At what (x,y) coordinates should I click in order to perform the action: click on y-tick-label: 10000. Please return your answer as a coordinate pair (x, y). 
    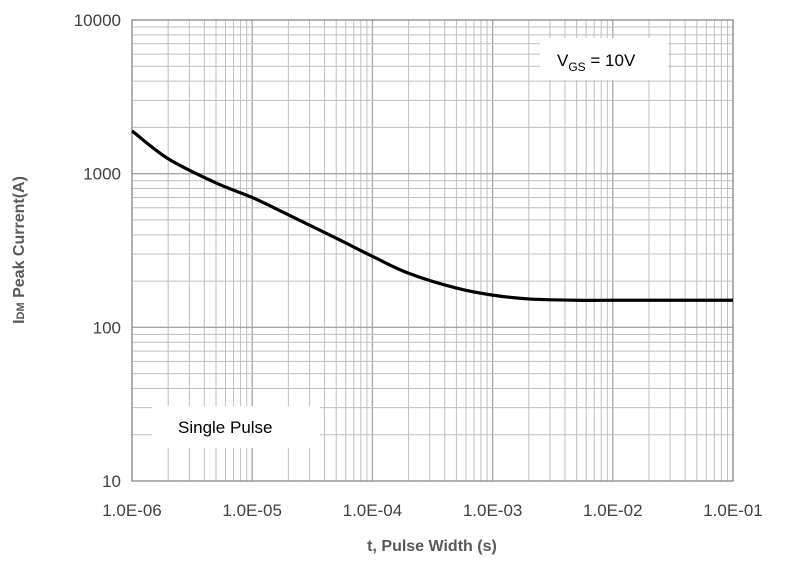
    Looking at the image, I should click on (97, 20).